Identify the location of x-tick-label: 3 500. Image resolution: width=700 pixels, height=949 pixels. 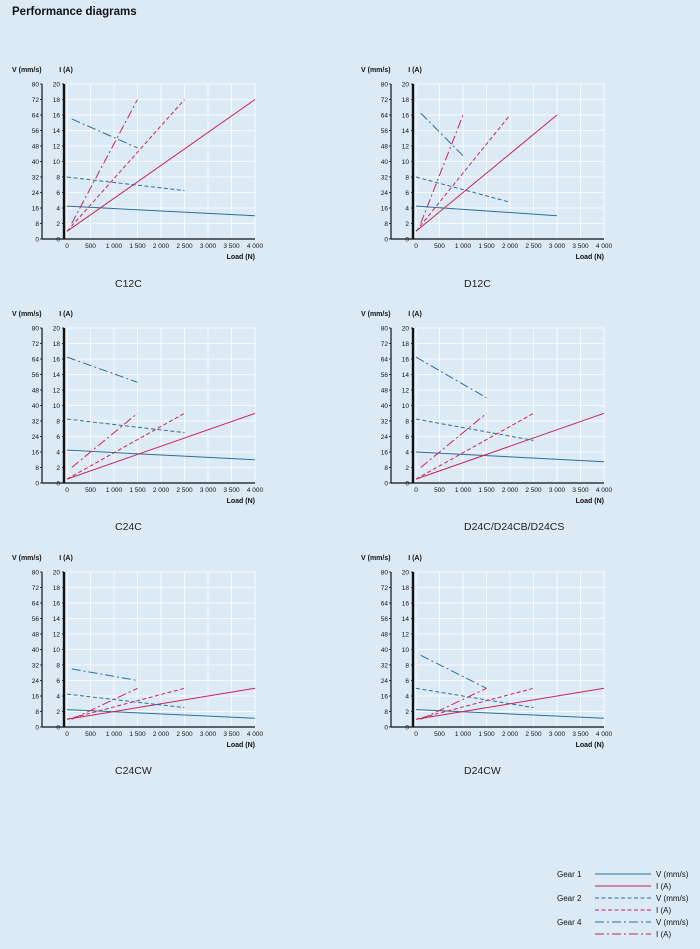
(580, 734).